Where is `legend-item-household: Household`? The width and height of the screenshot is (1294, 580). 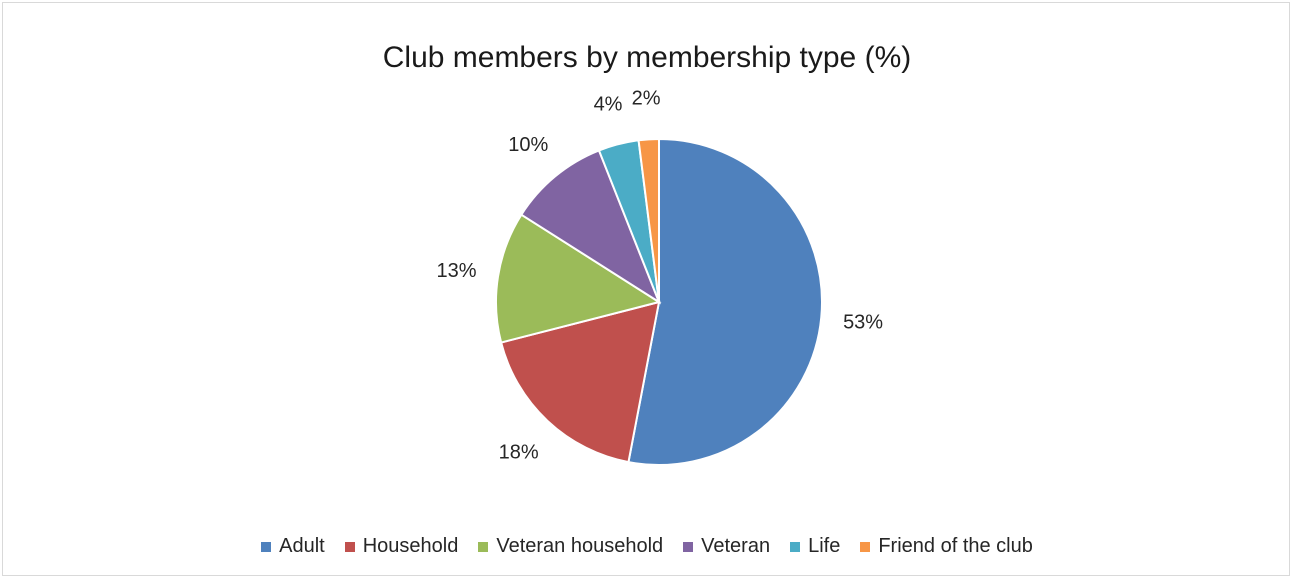
legend-item-household: Household is located at coordinates (401, 546).